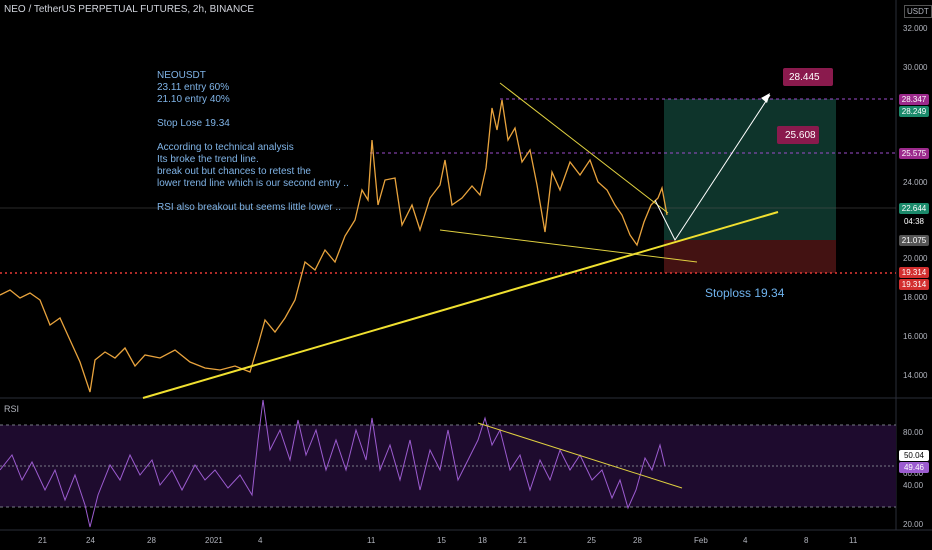 This screenshot has height=550, width=932. I want to click on currency-button: USDT, so click(918, 11).